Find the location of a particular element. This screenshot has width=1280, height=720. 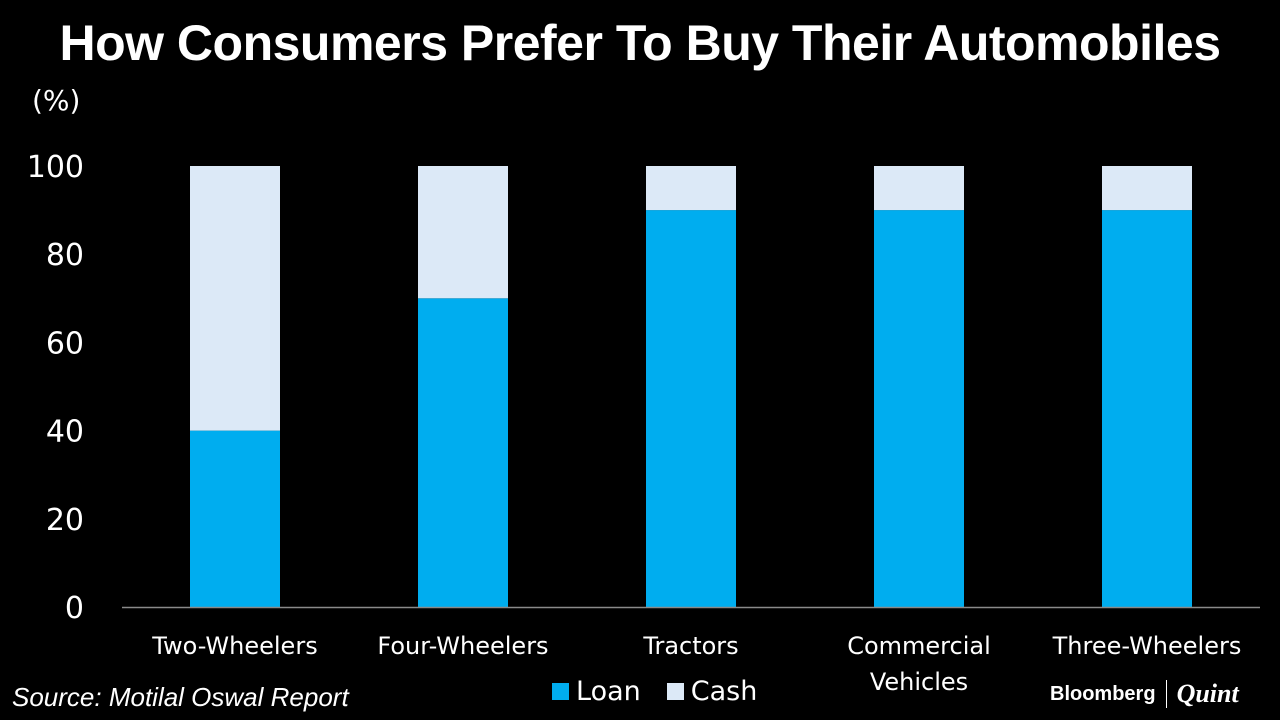

x-tick-label: Commercial is located at coordinates (919, 646).